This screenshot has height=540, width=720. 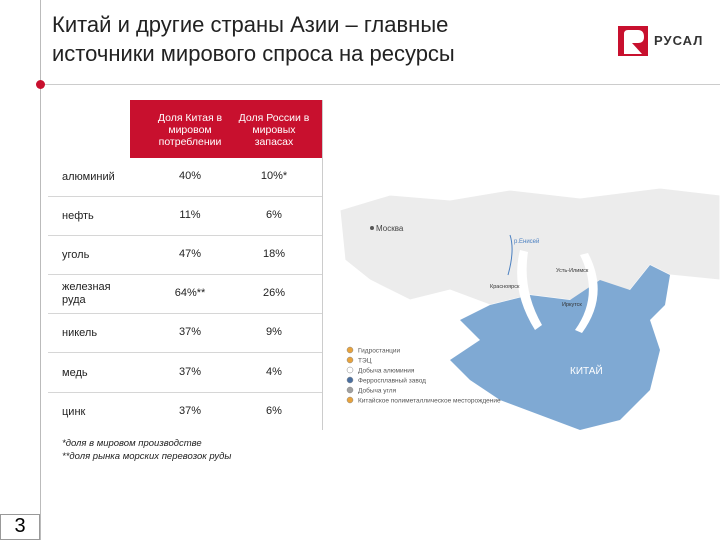 What do you see at coordinates (274, 293) in the screenshot?
I see `cell-value: 26%` at bounding box center [274, 293].